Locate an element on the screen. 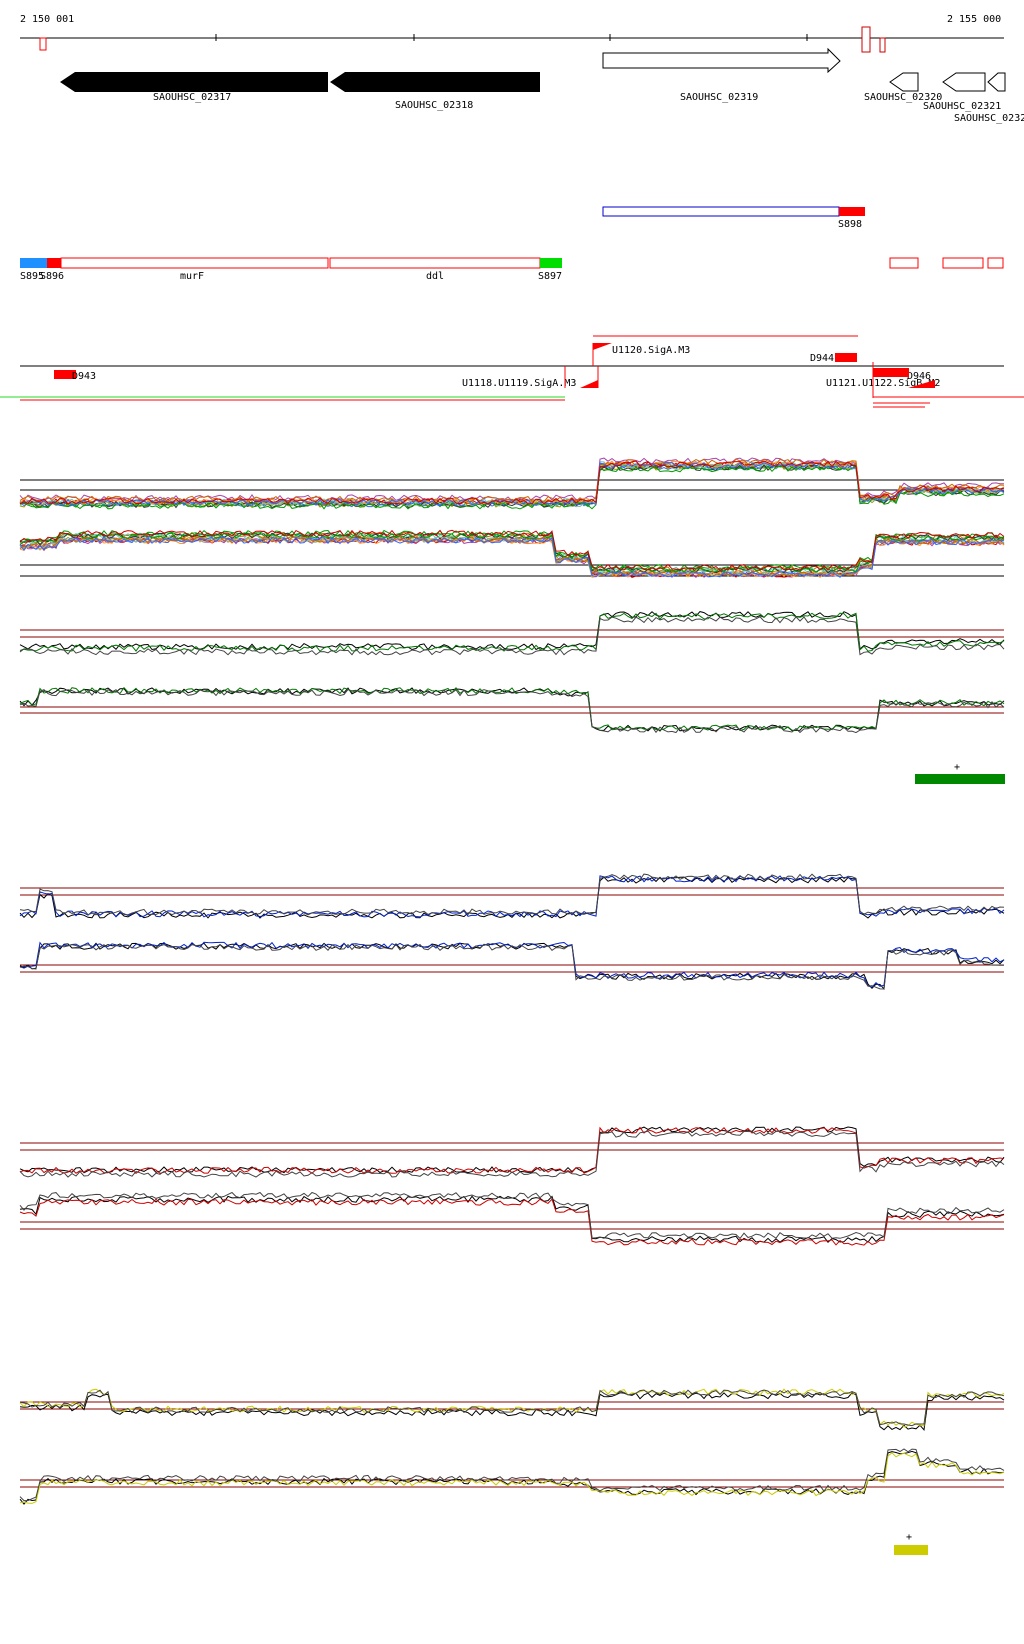 Image resolution: width=1024 pixels, height=1644 pixels. coord-end: 2 155 000 is located at coordinates (974, 19).